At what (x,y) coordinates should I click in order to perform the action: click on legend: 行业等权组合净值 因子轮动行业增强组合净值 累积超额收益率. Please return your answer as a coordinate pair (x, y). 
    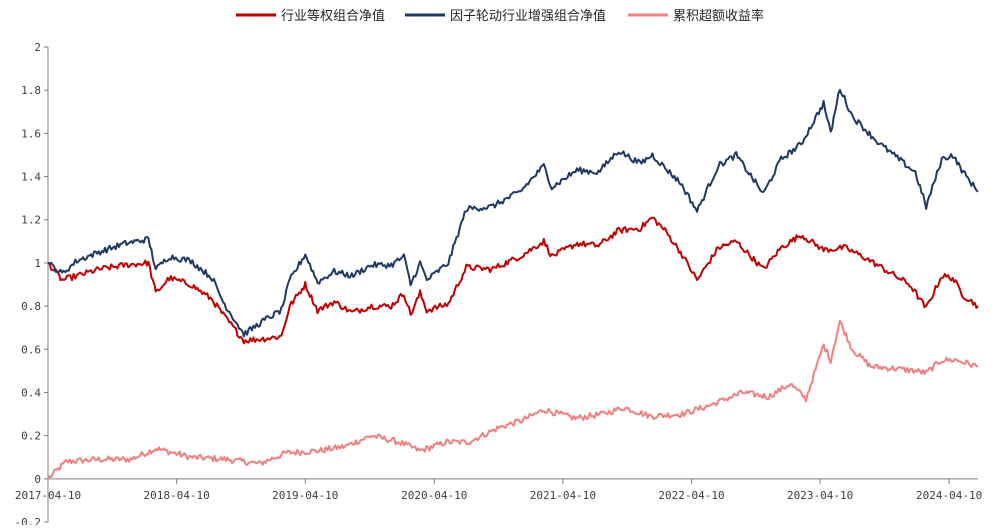
    Looking at the image, I should click on (500, 16).